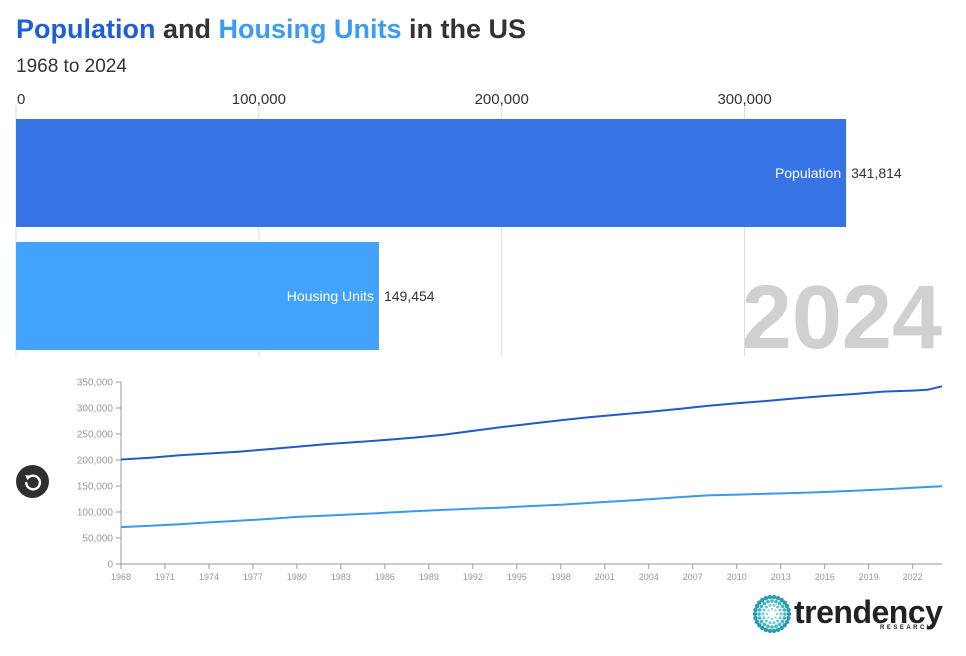  What do you see at coordinates (876, 173) in the screenshot?
I see `bar-value-label: 341,814` at bounding box center [876, 173].